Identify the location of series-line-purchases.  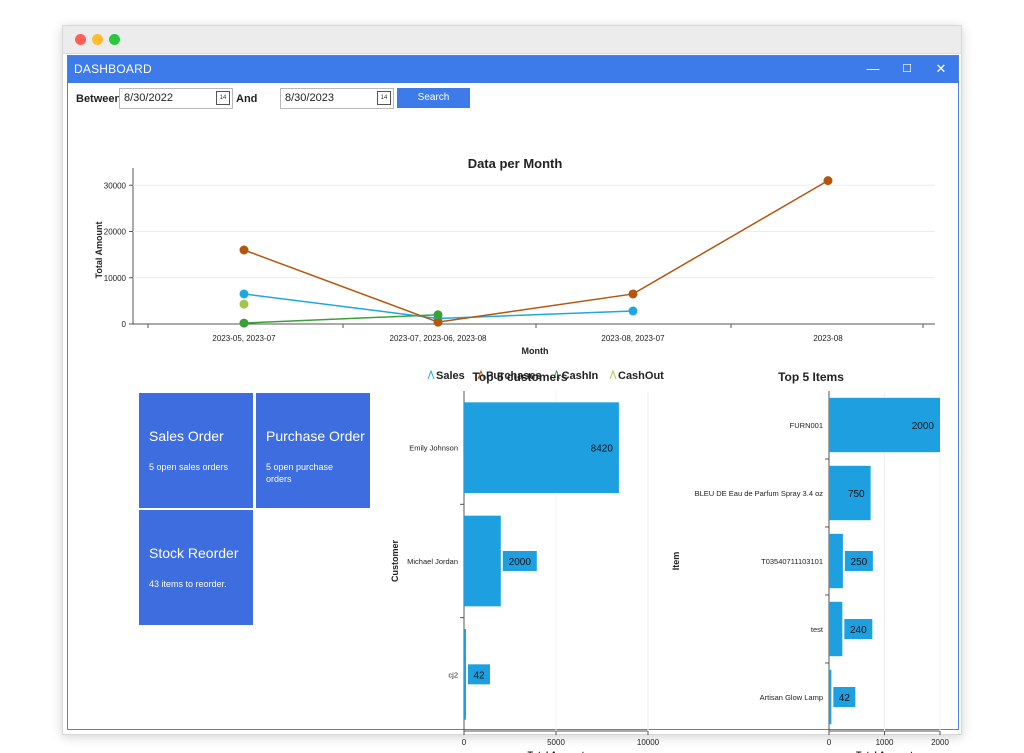
(536, 251).